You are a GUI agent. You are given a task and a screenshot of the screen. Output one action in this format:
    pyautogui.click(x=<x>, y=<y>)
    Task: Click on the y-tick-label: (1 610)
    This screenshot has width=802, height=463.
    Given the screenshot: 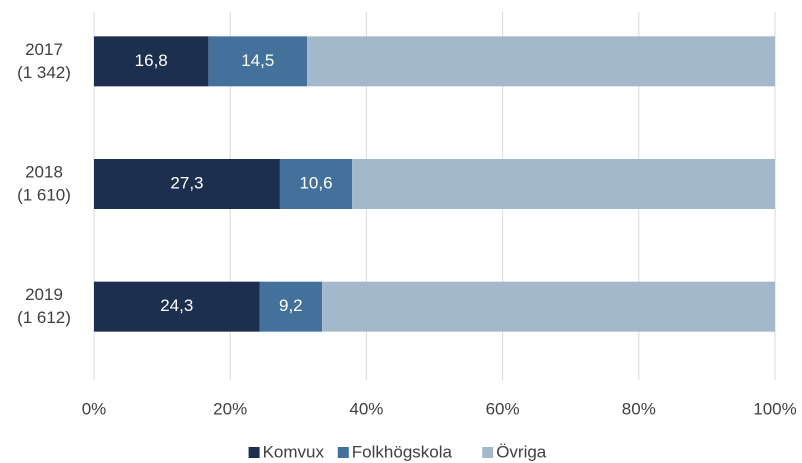 What is the action you would take?
    pyautogui.click(x=44, y=194)
    